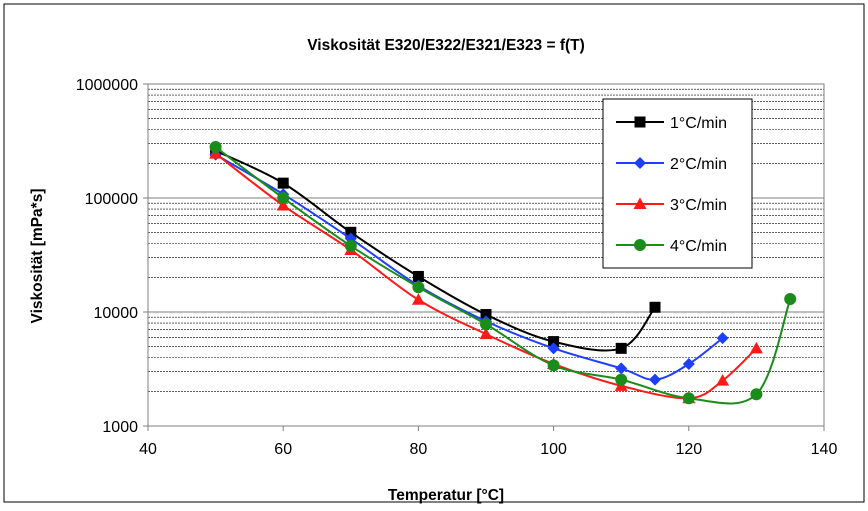 The height and width of the screenshot is (511, 868). I want to click on legend: 1°C/min 2°C/min 3°C/min 4°C/min, so click(677, 183).